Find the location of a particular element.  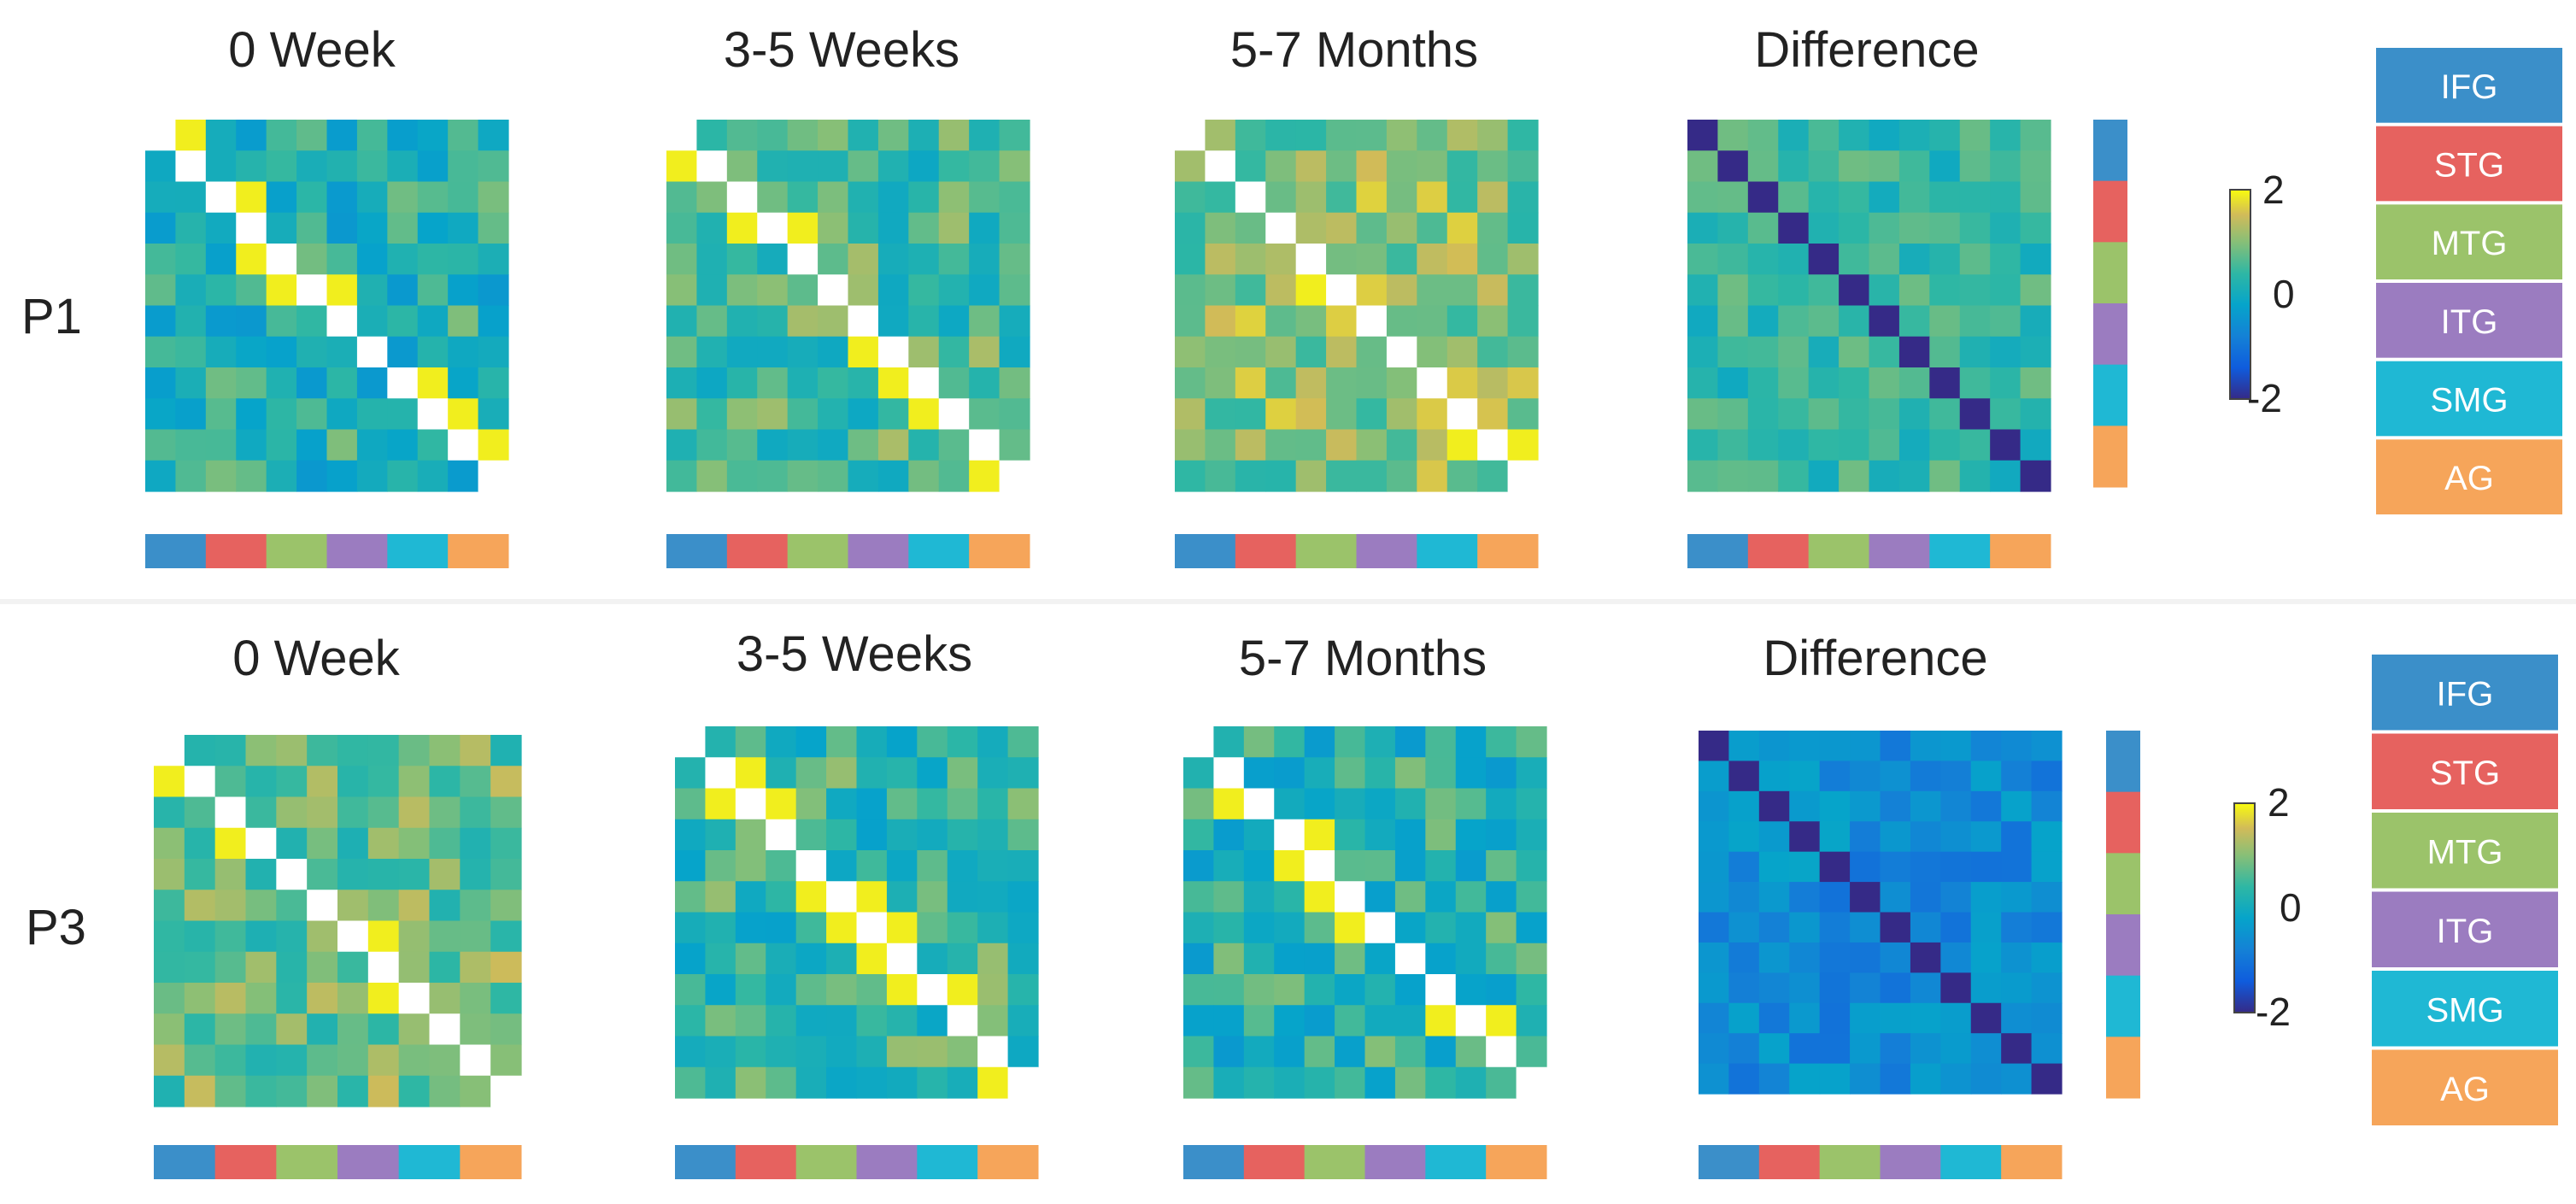

region-bar-p1-1-itg is located at coordinates (878, 551).